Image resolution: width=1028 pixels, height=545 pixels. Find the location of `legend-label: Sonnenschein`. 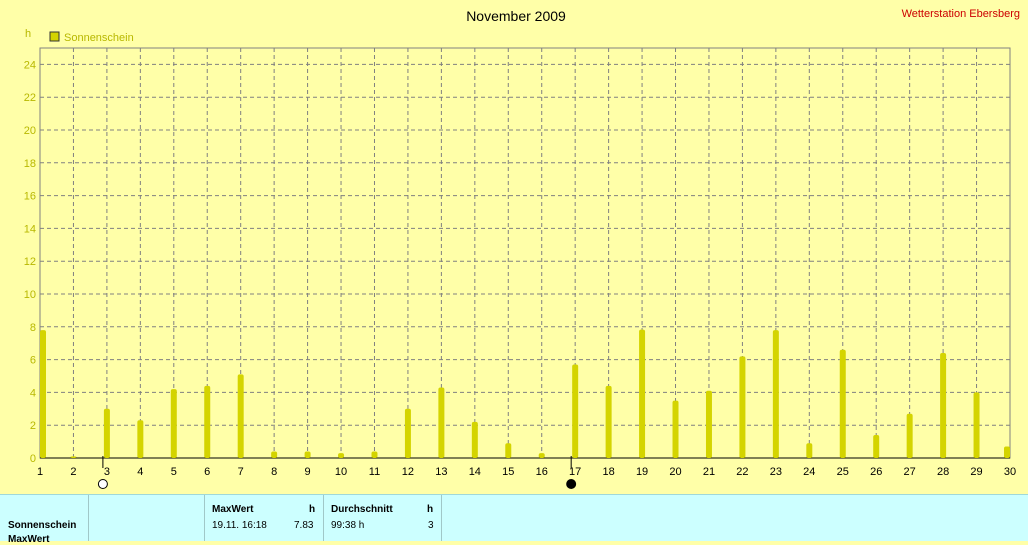

legend-label: Sonnenschein is located at coordinates (99, 38).